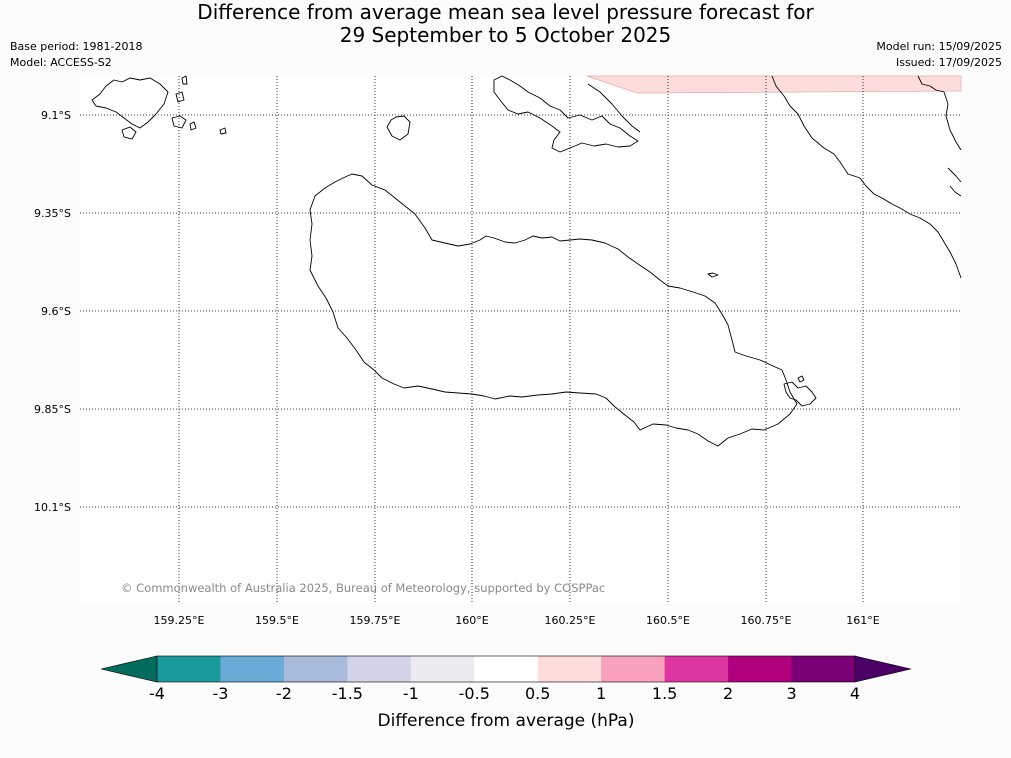  What do you see at coordinates (948, 62) in the screenshot?
I see `issued-date: Issued: 17/09/2025` at bounding box center [948, 62].